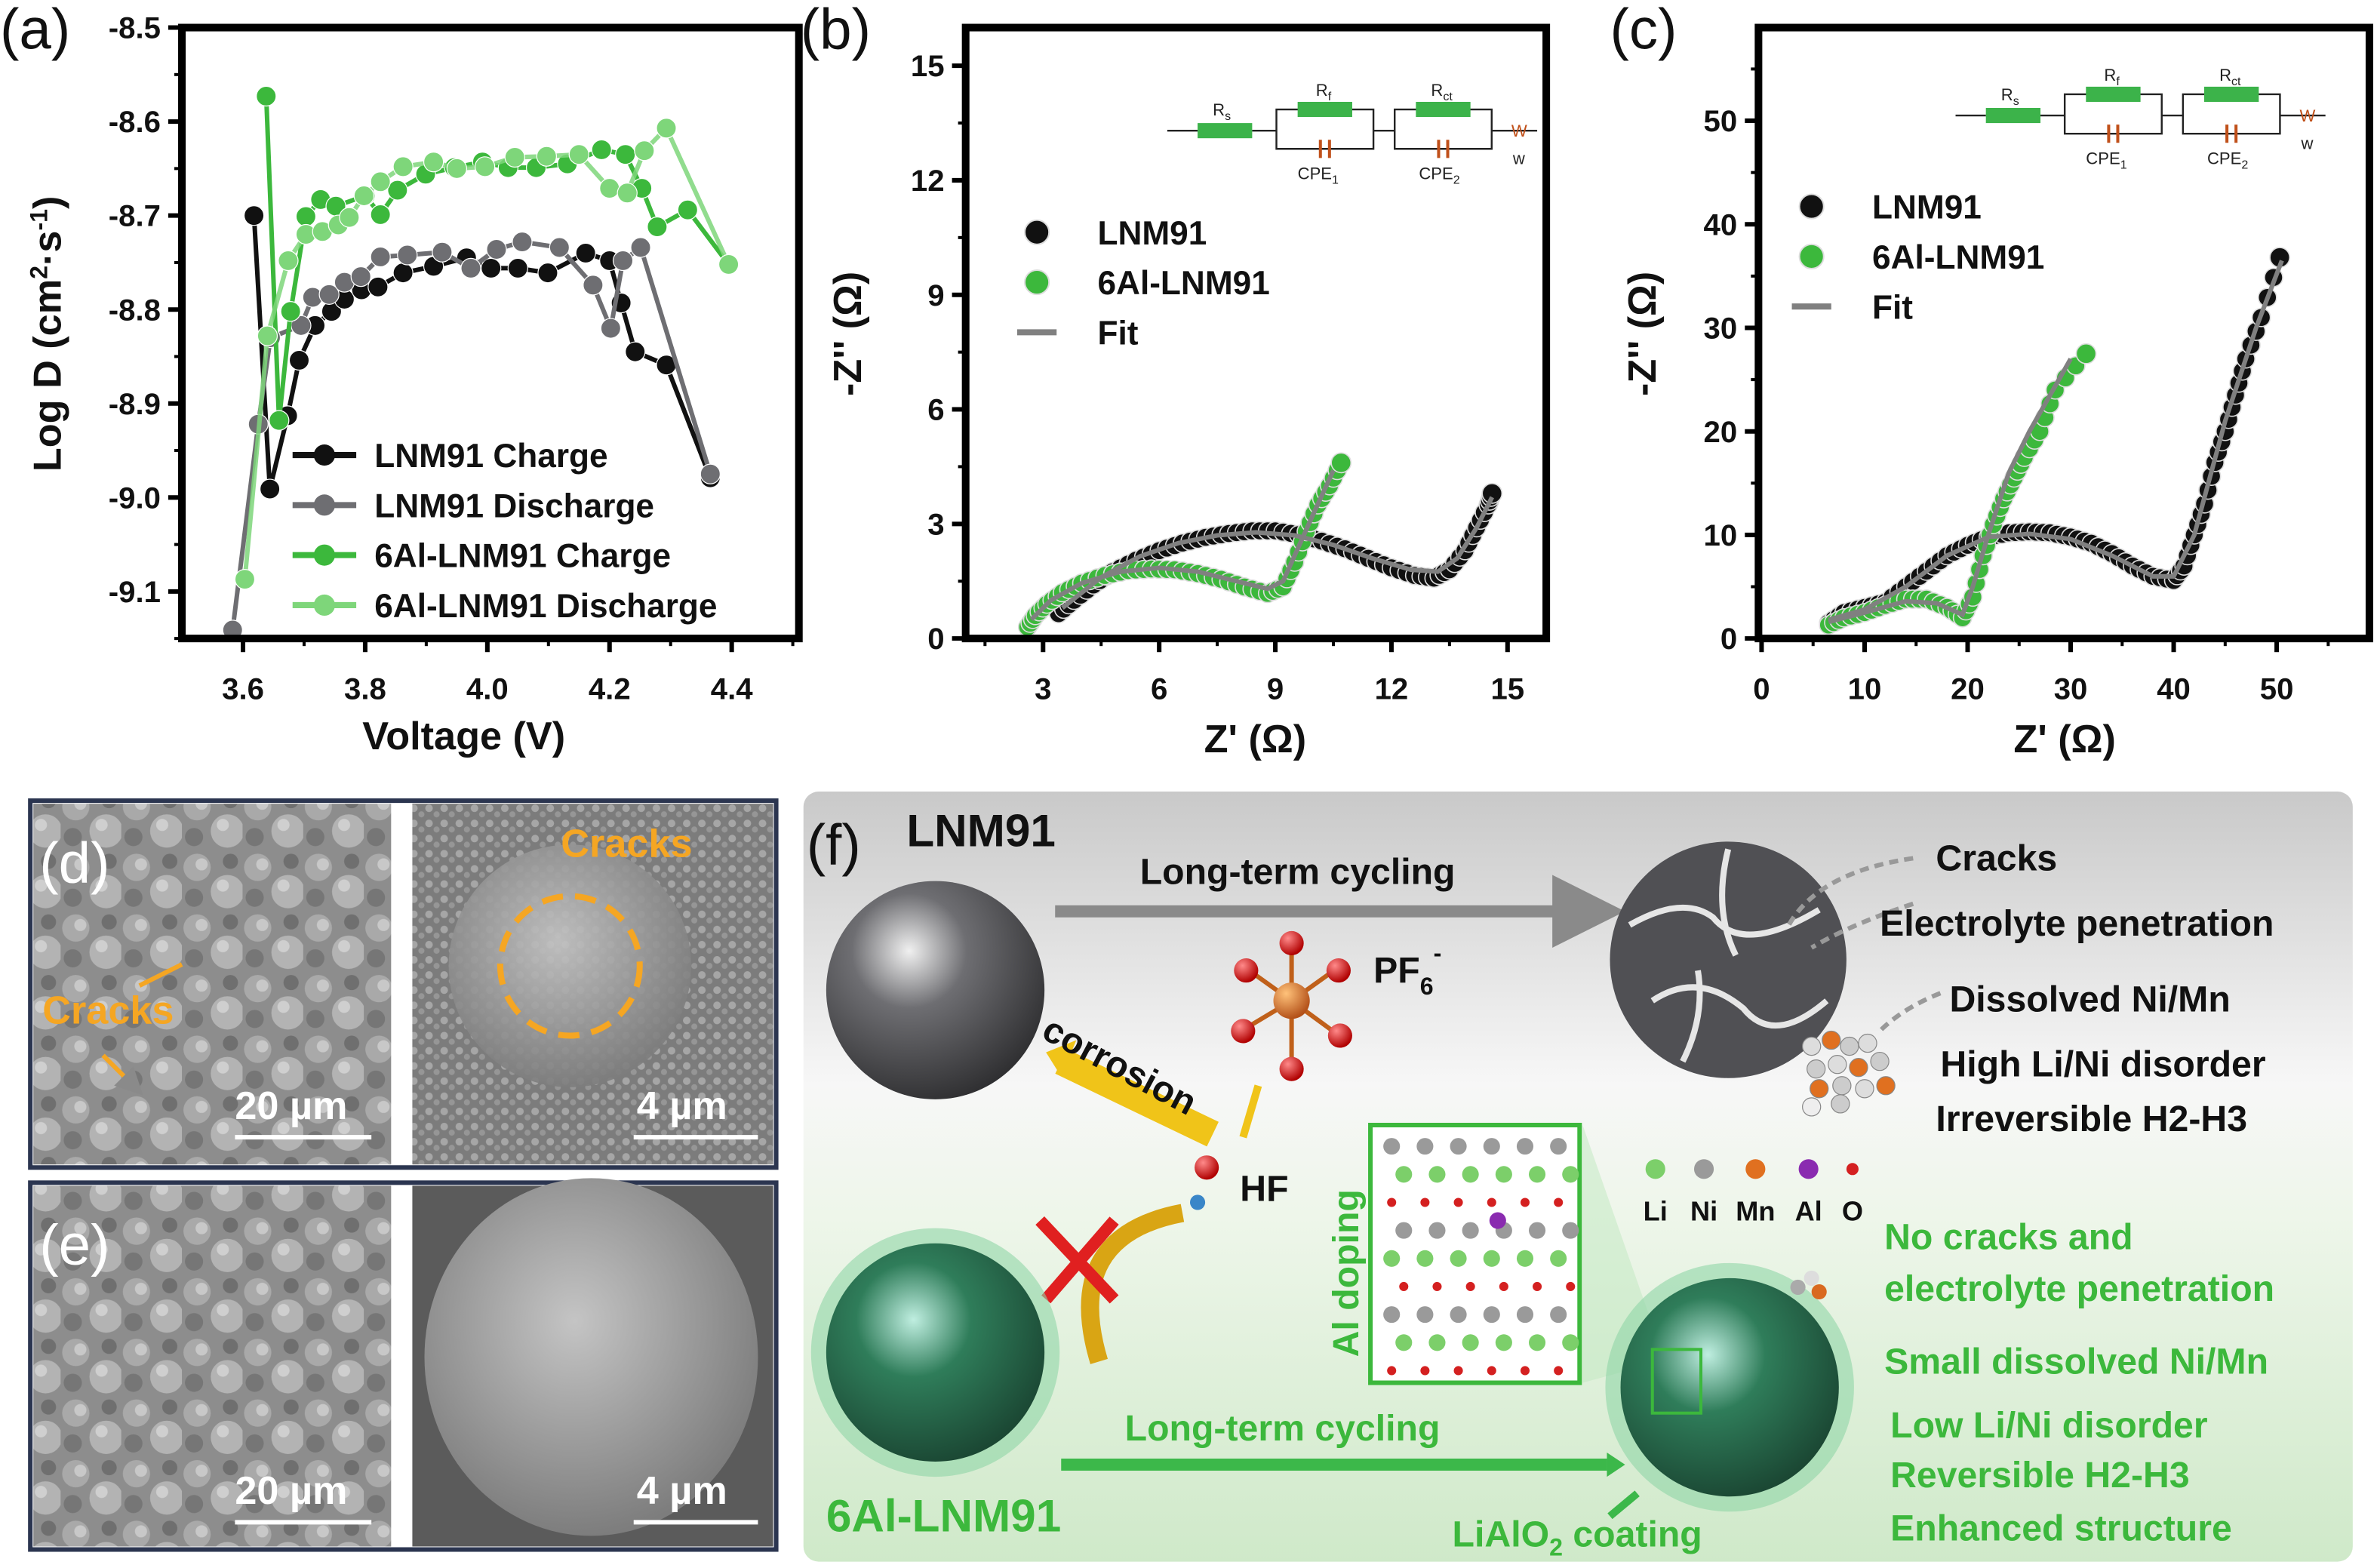  I want to click on pf6-to-hf-arrow, so click(1250, 1111).